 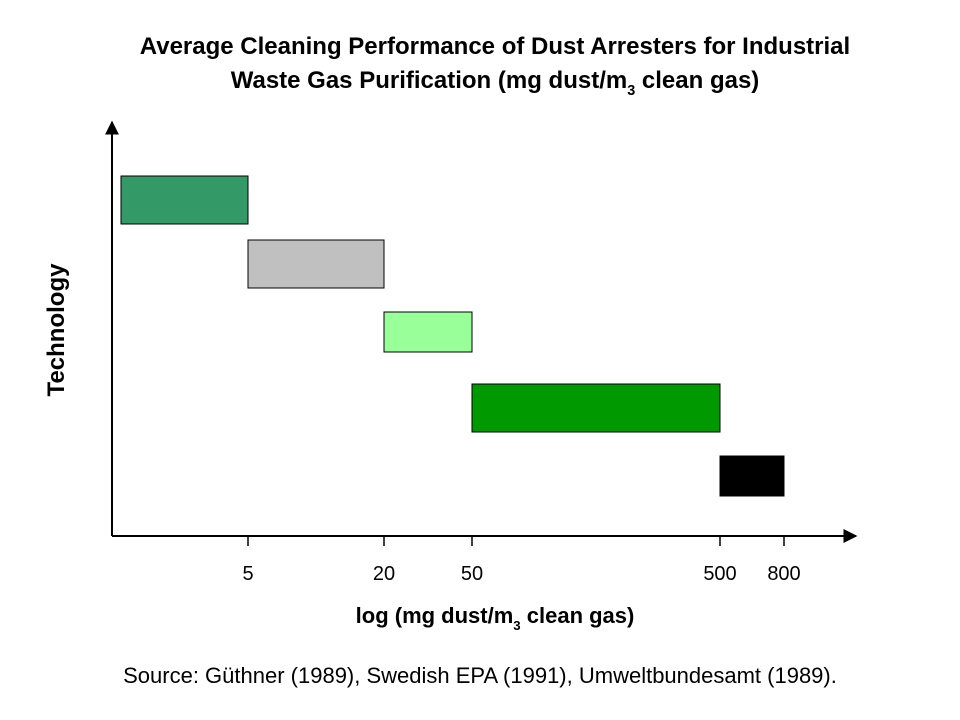 I want to click on x-axis-label-superscript: 3, so click(x=517, y=625).